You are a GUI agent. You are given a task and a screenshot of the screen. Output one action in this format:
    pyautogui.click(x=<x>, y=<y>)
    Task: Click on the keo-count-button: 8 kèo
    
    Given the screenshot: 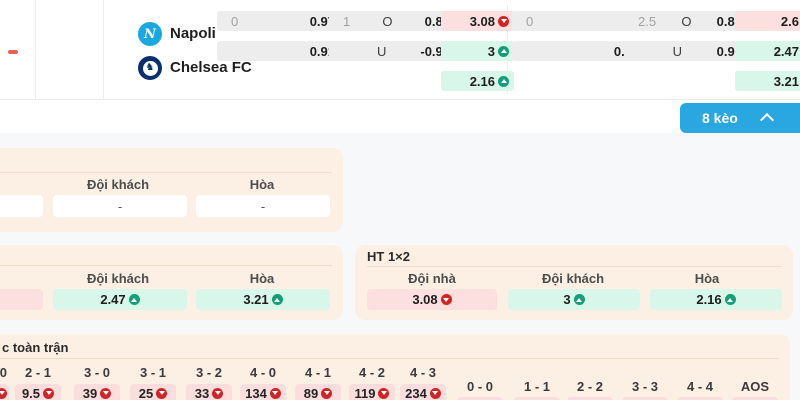 What is the action you would take?
    pyautogui.click(x=740, y=118)
    